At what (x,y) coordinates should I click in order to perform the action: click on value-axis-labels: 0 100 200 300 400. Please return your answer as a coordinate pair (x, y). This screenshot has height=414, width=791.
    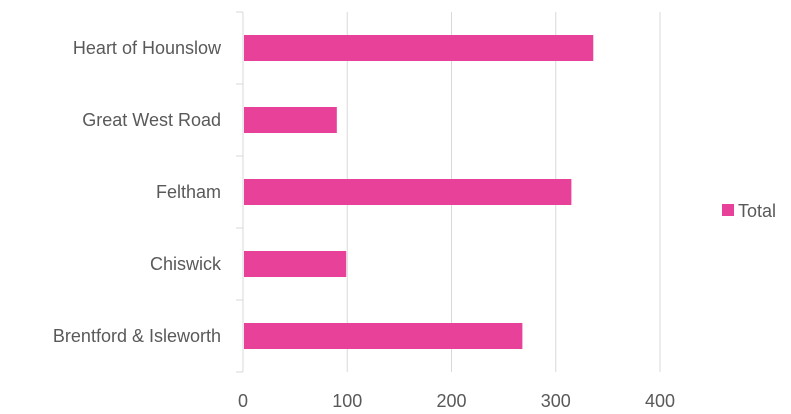
    Looking at the image, I should click on (456, 401).